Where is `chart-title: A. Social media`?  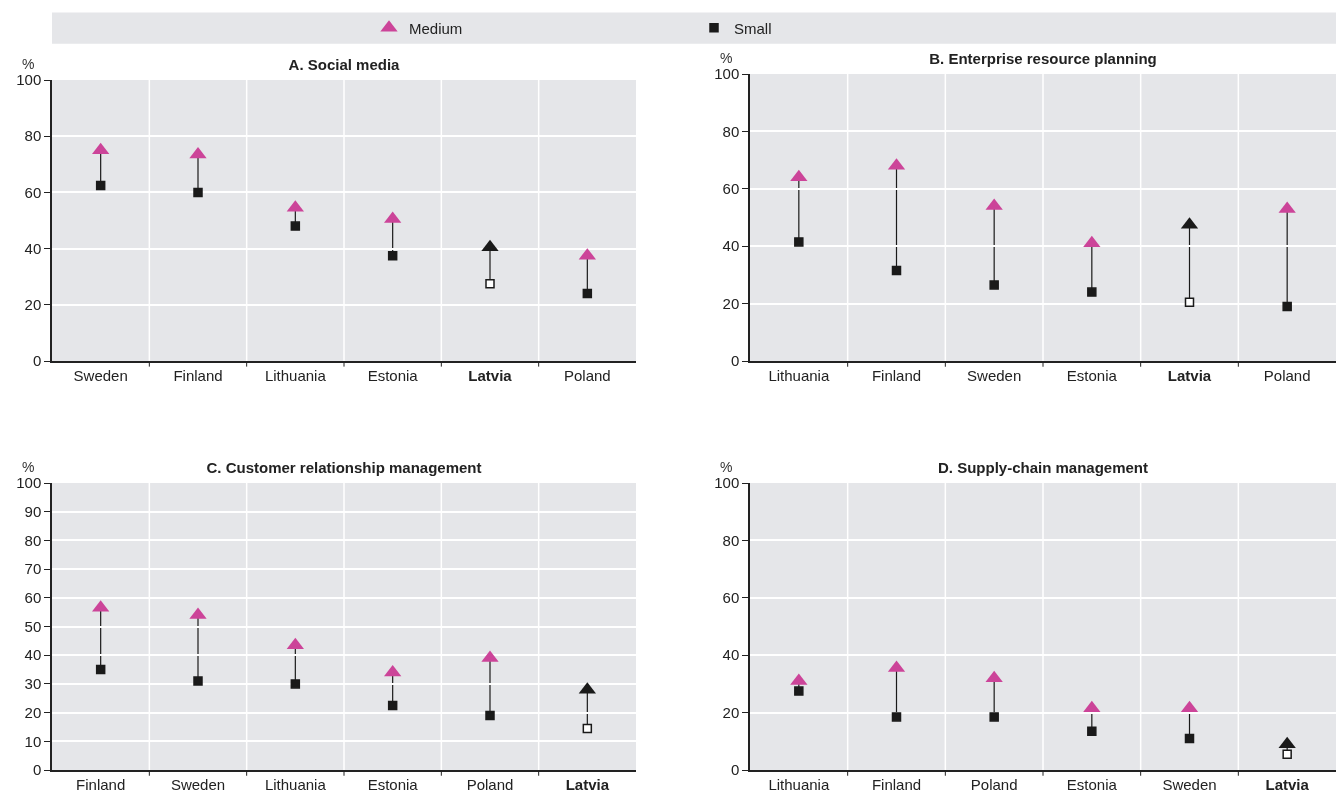
chart-title: A. Social media is located at coordinates (344, 64).